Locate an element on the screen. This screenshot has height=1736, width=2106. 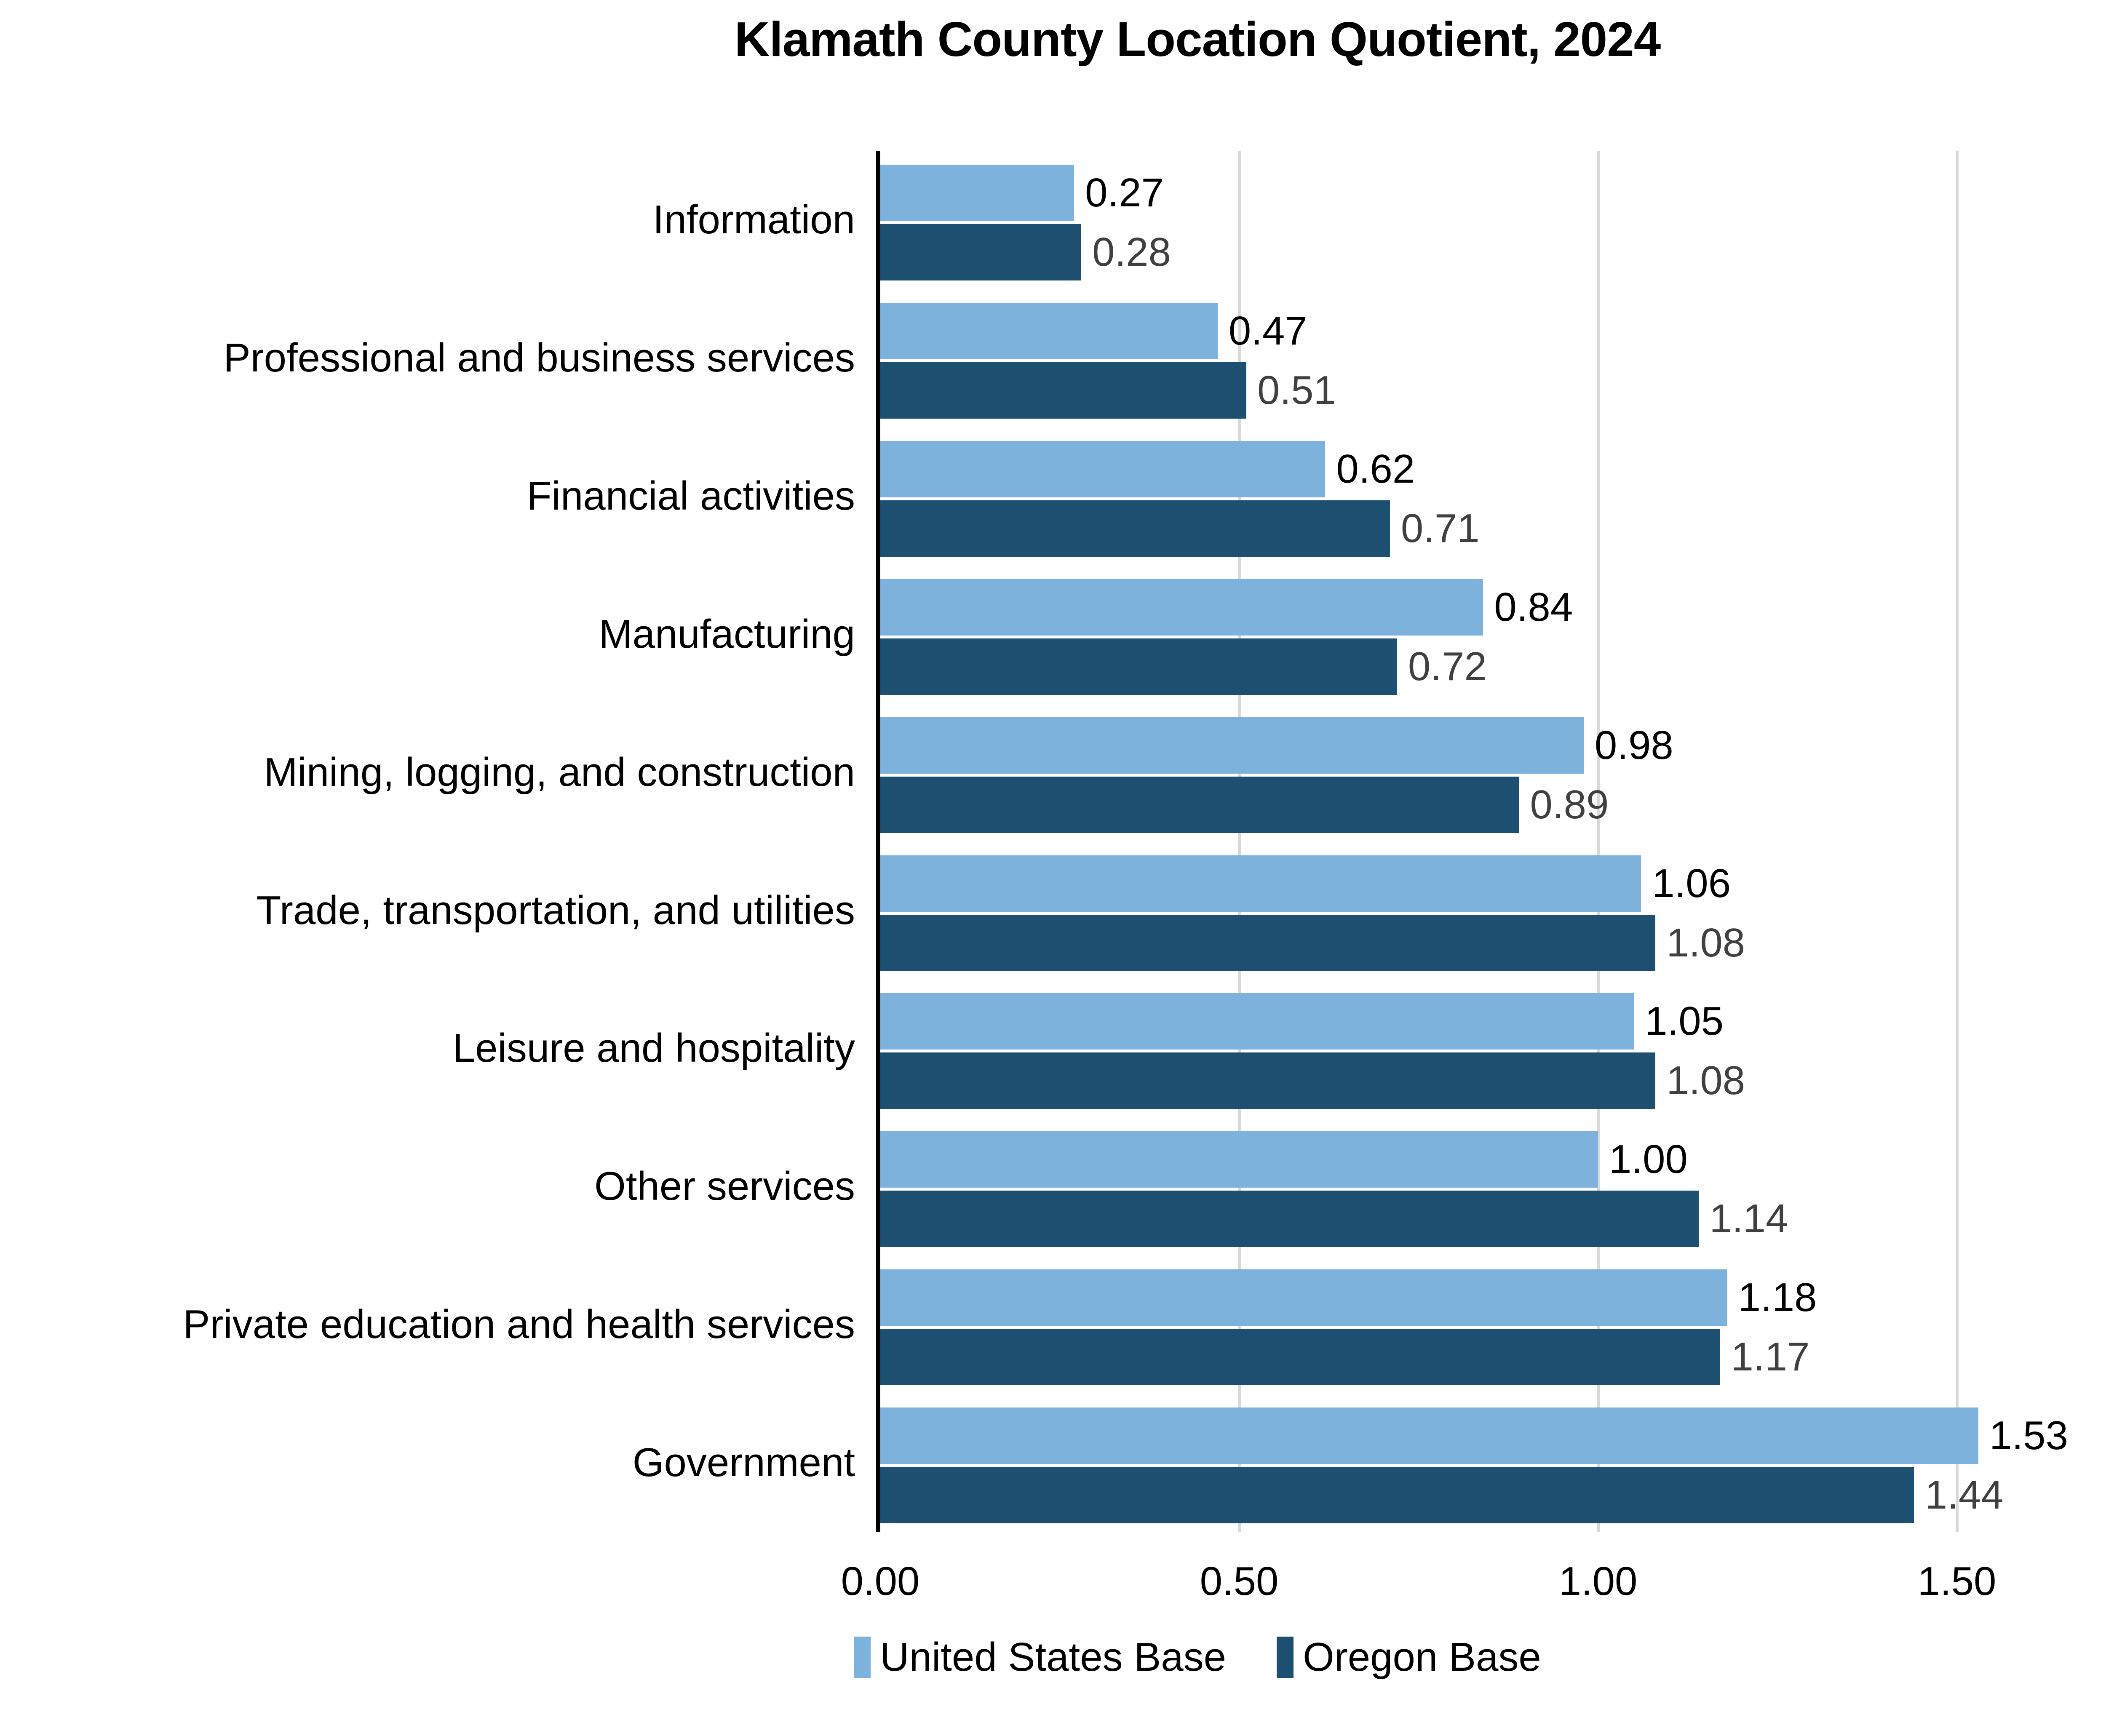
x-axis-tick-label: 0.50 is located at coordinates (1239, 1581).